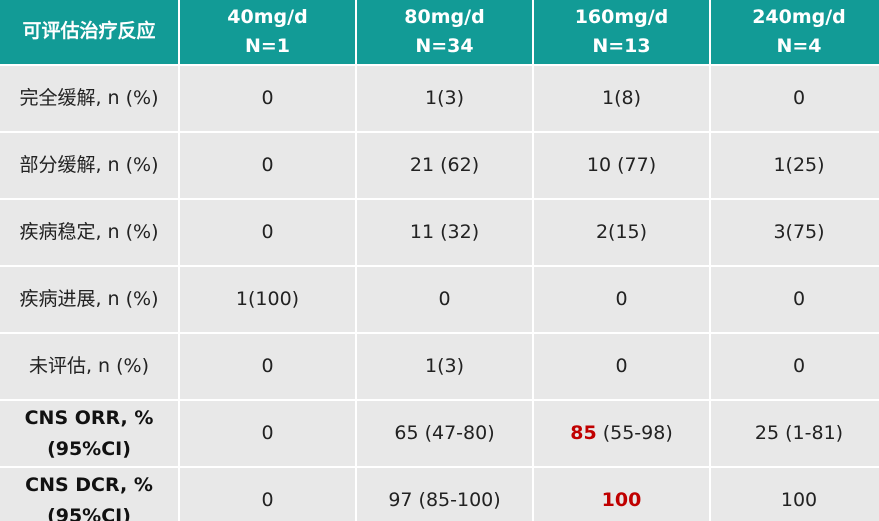 Image resolution: width=879 pixels, height=521 pixels. I want to click on data-cell: 11 (32), so click(444, 232).